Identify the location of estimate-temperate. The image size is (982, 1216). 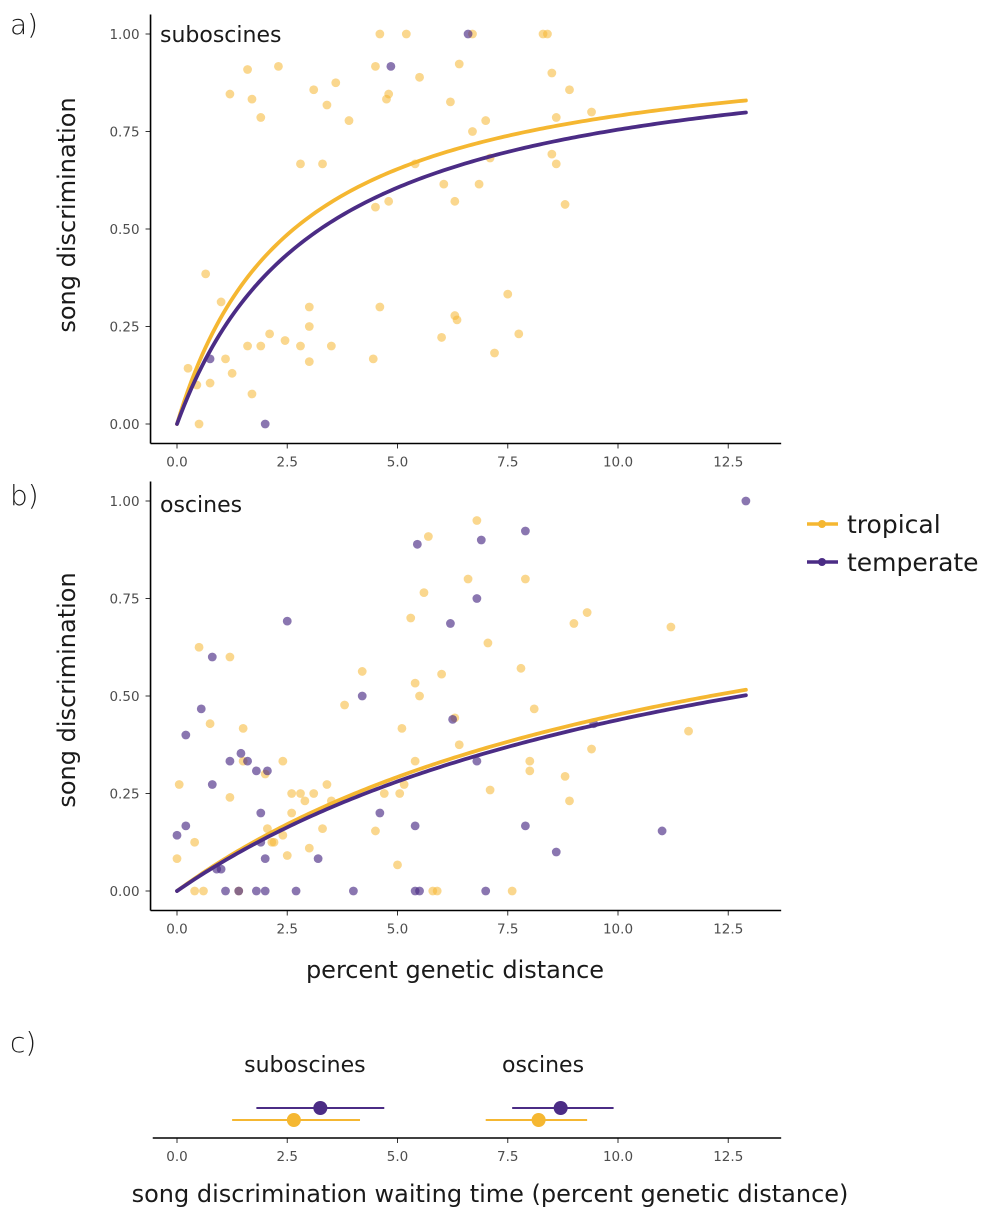
(560, 1108).